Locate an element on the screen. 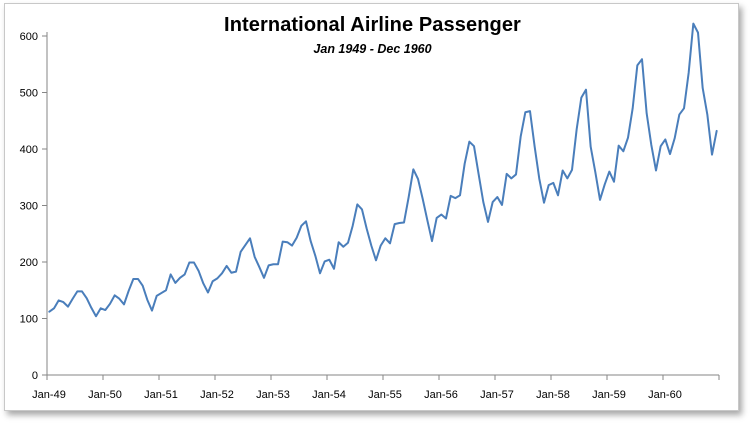 The image size is (750, 423). x-tick-label: Jan-58 is located at coordinates (553, 395).